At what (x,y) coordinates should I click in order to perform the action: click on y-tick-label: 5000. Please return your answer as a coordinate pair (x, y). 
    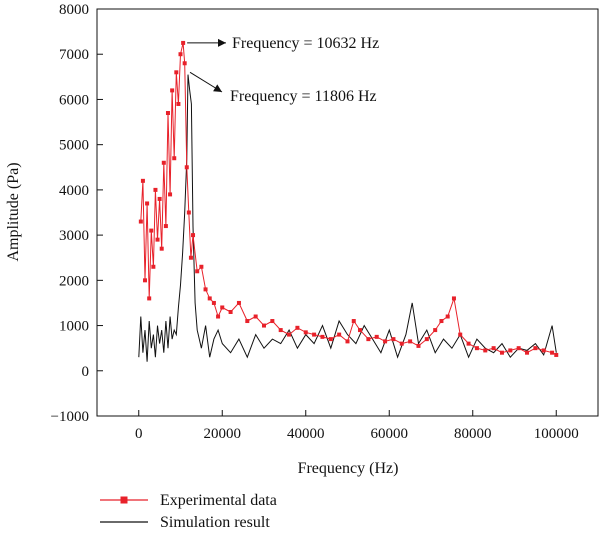
    Looking at the image, I should click on (74, 146).